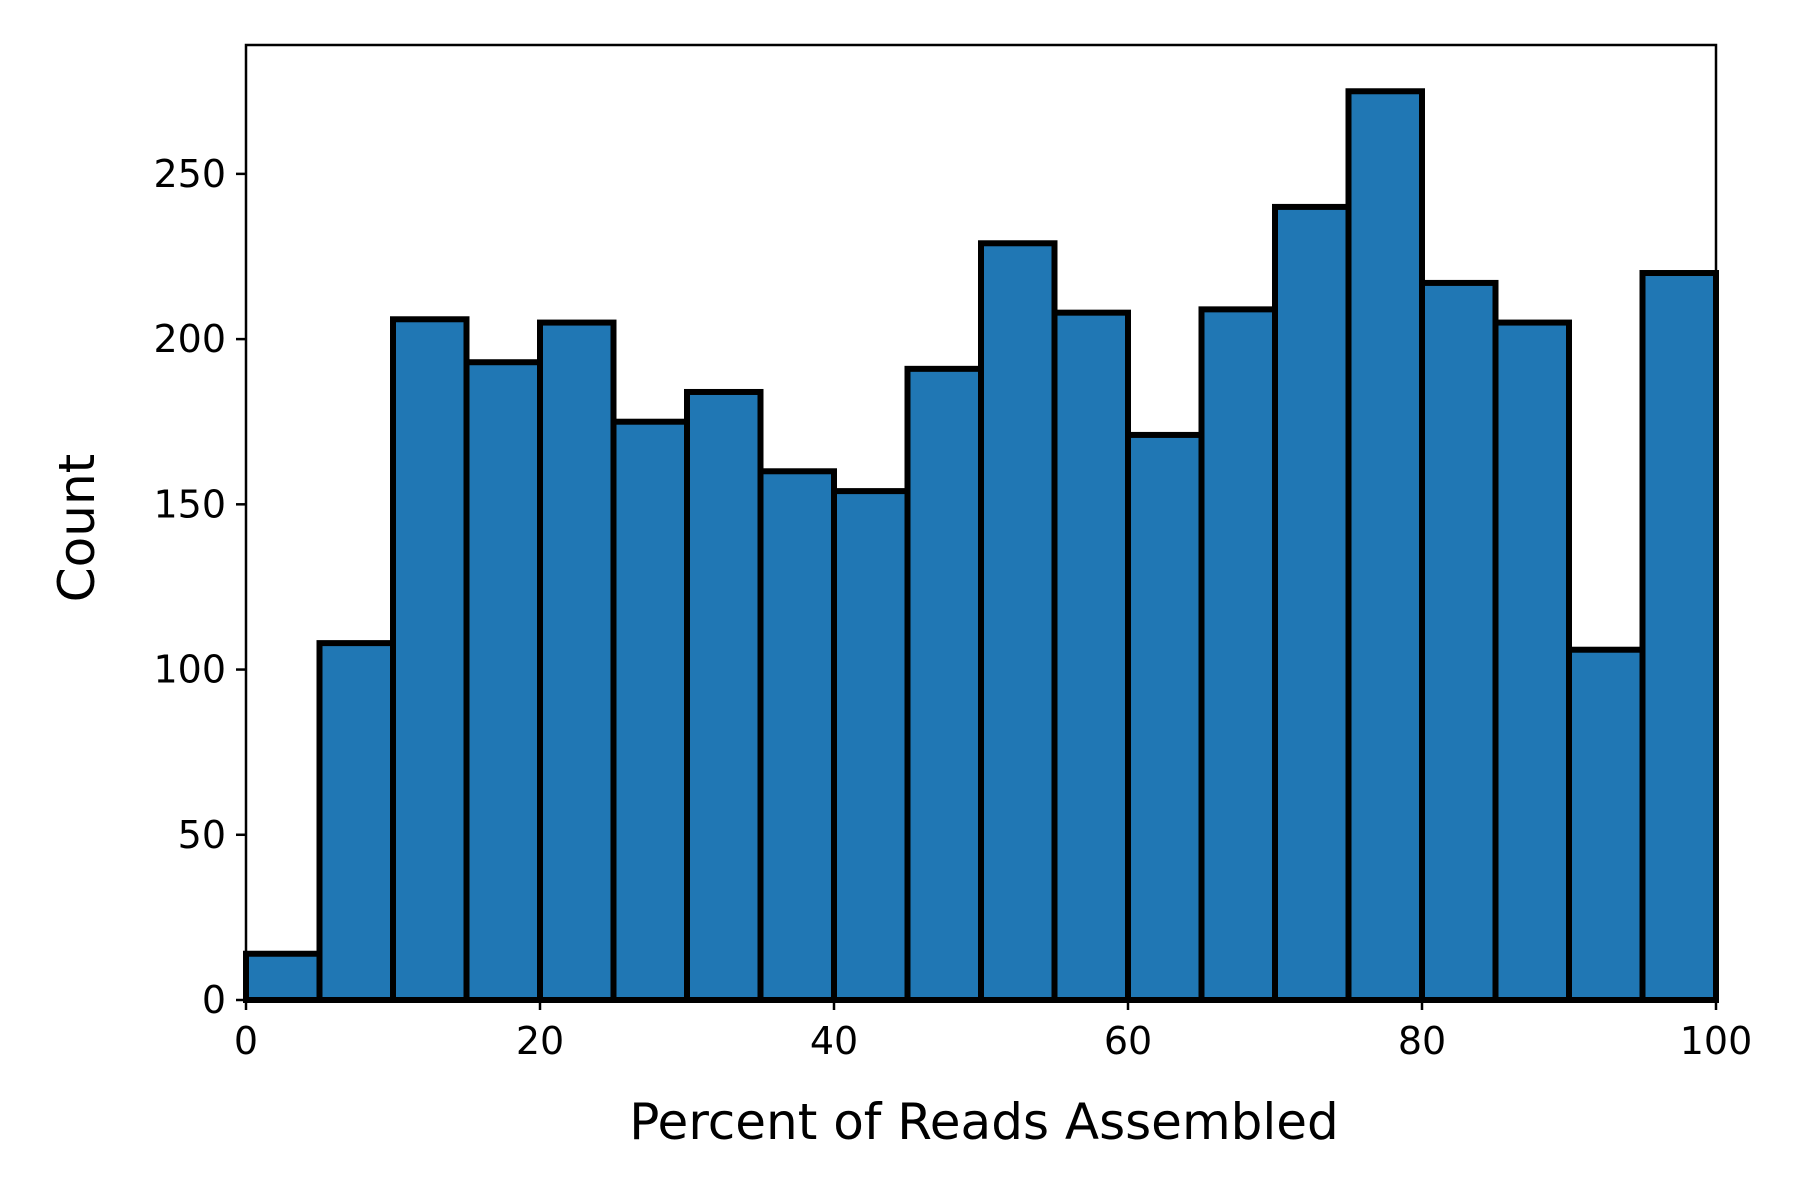  I want to click on y-tick-label: 200, so click(189, 339).